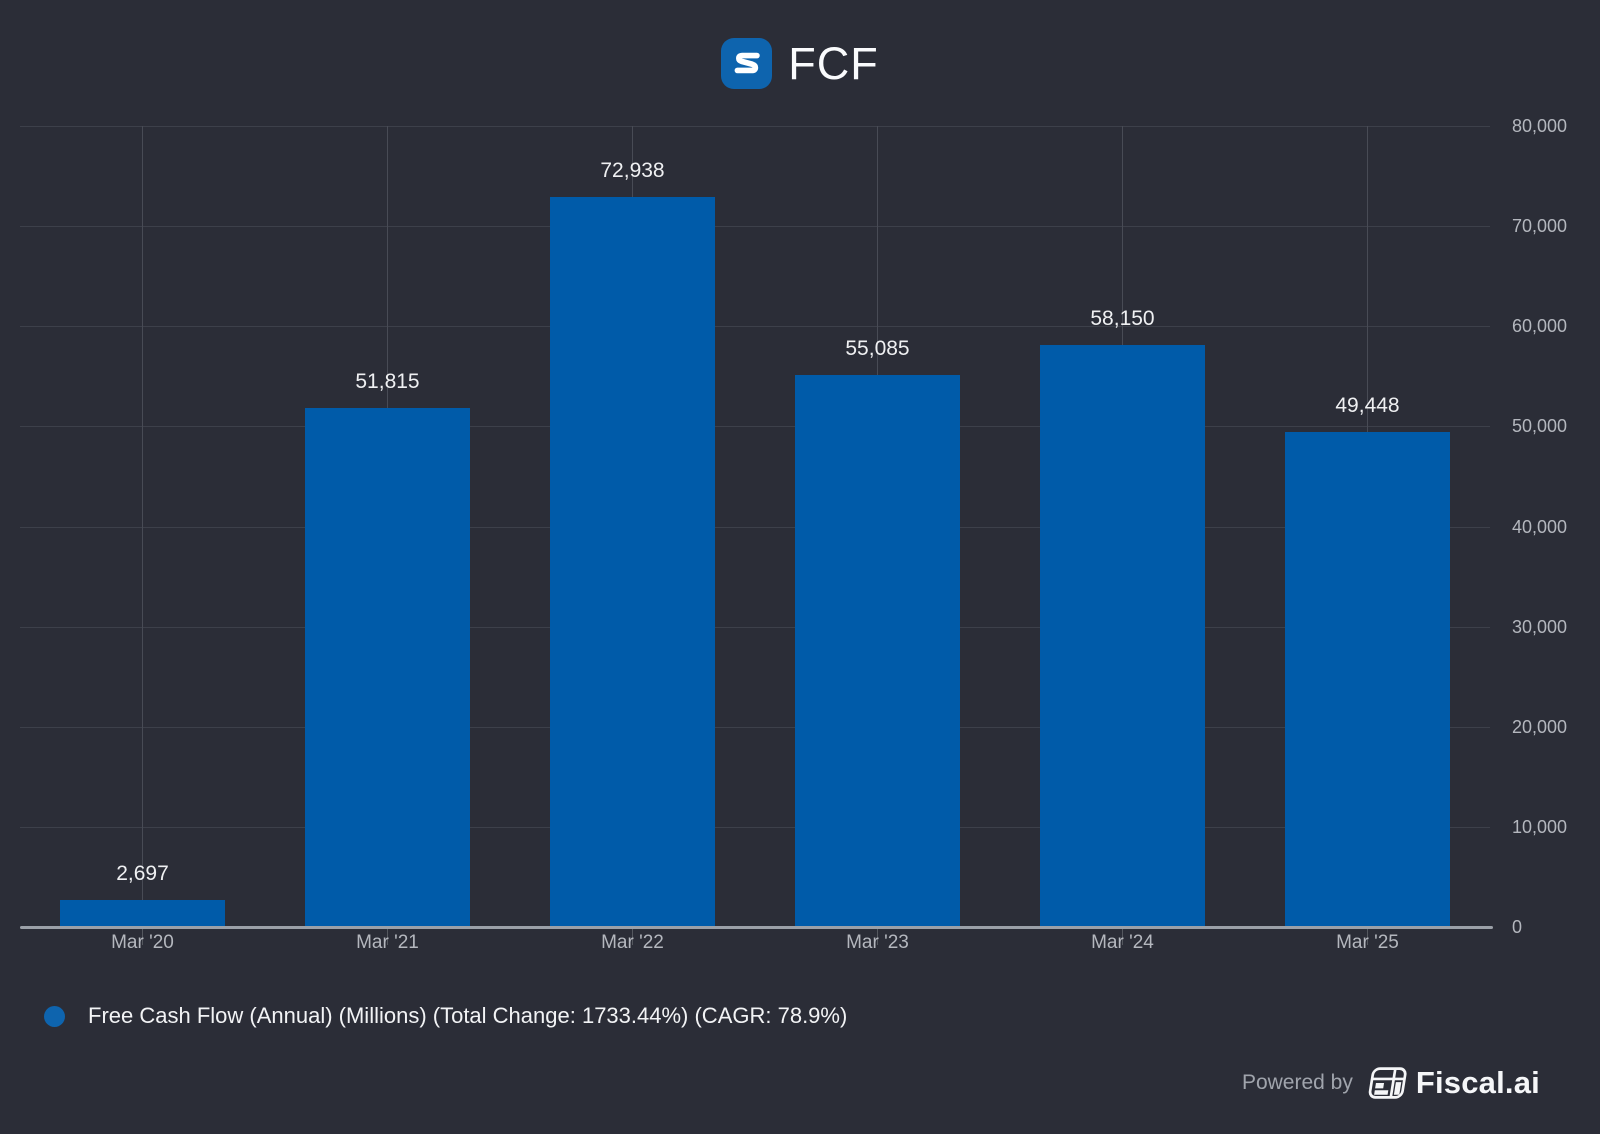 The width and height of the screenshot is (1600, 1134). What do you see at coordinates (142, 526) in the screenshot?
I see `gridline-vertical` at bounding box center [142, 526].